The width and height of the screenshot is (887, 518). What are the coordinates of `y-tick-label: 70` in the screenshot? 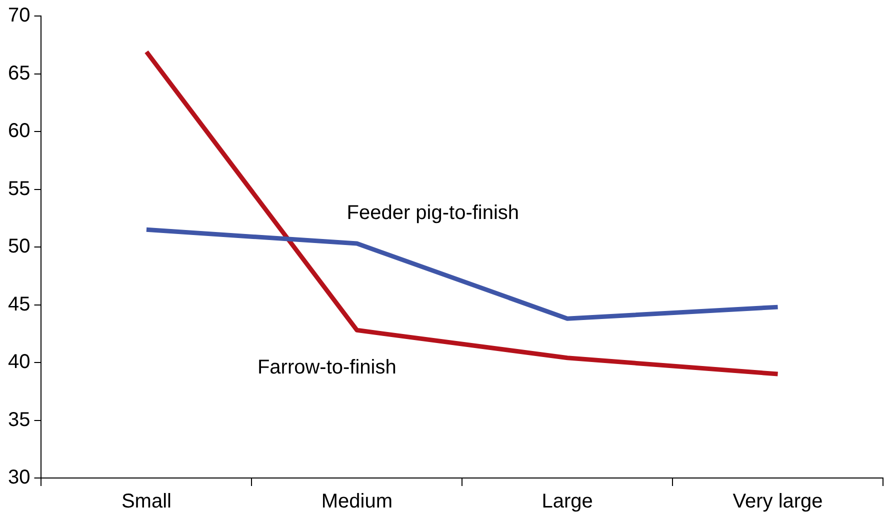 It's located at (19, 15).